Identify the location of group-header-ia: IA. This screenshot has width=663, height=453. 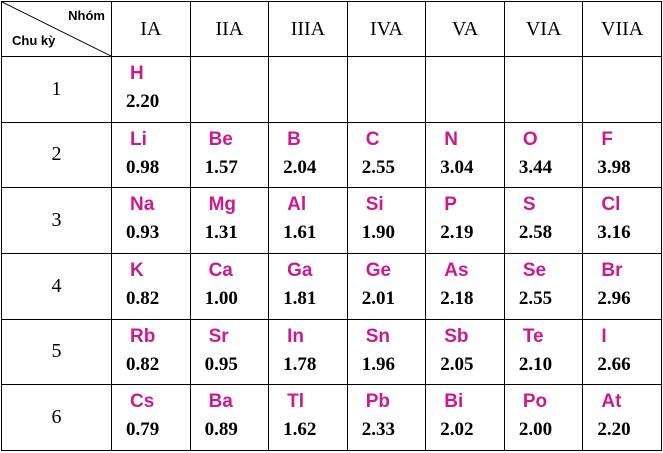
(151, 29).